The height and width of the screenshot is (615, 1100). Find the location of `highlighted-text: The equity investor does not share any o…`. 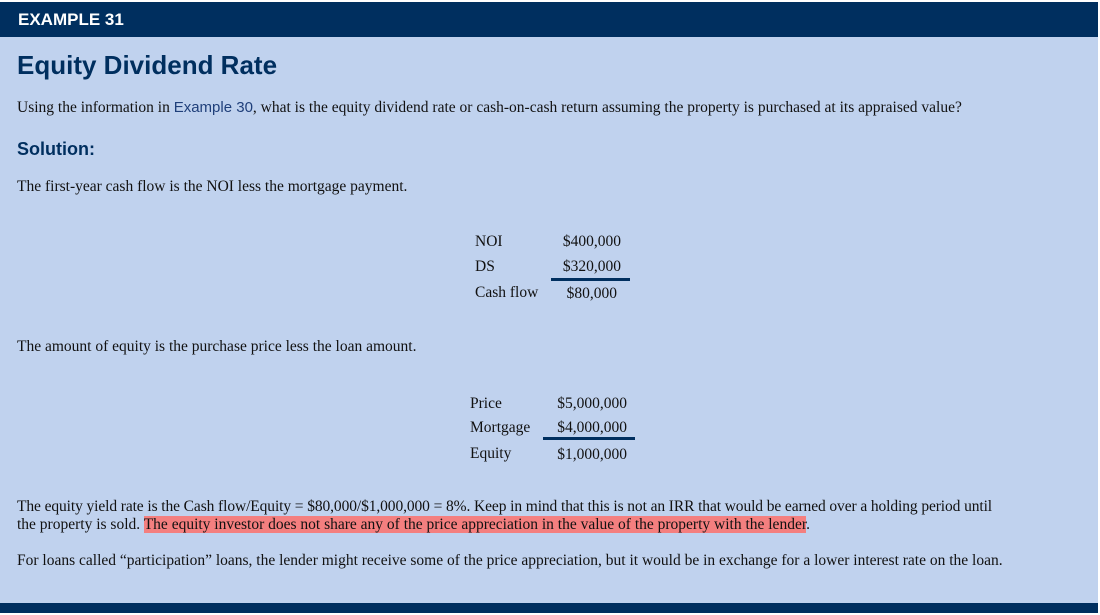

highlighted-text: The equity investor does not share any o… is located at coordinates (475, 524).